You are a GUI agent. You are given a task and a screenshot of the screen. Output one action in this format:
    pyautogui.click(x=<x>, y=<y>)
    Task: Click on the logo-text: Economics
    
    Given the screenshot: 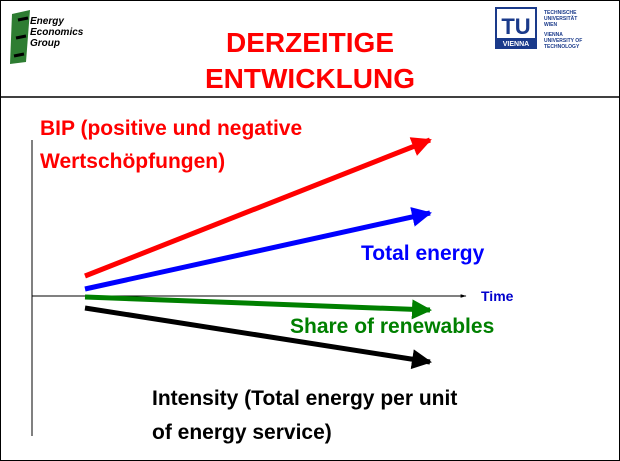 What is the action you would take?
    pyautogui.click(x=57, y=32)
    